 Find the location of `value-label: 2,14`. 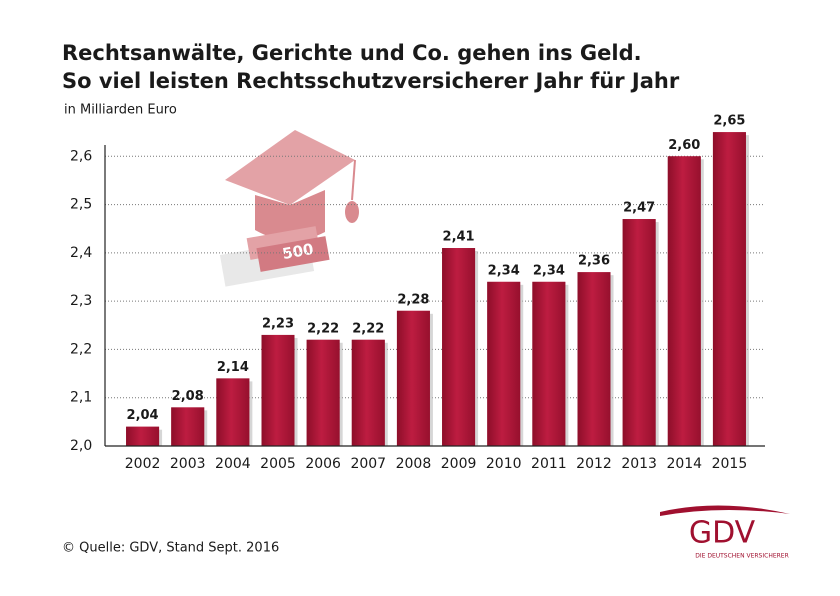

value-label: 2,14 is located at coordinates (233, 367).